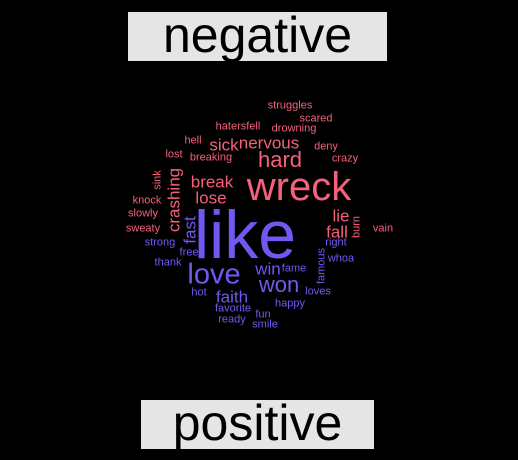  I want to click on word-negative-lie: lie, so click(341, 216).